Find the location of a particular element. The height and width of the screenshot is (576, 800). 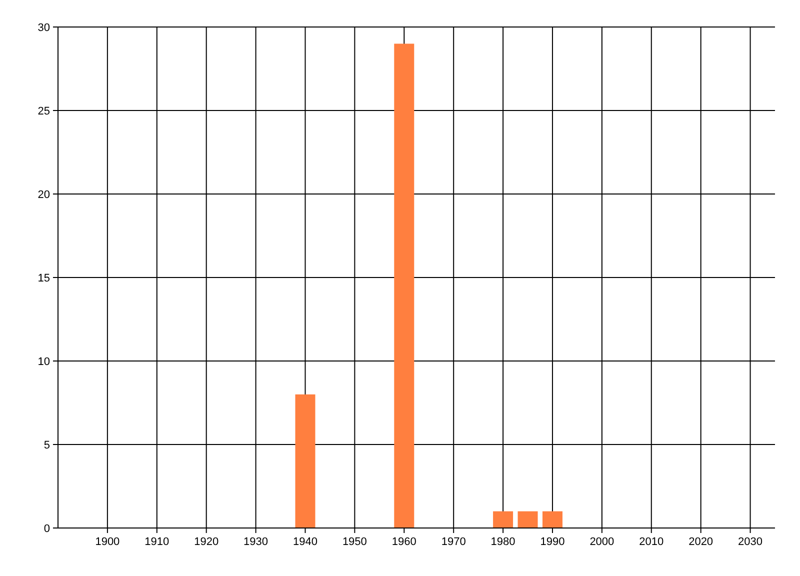

x-tick-label: 1970 is located at coordinates (453, 542).